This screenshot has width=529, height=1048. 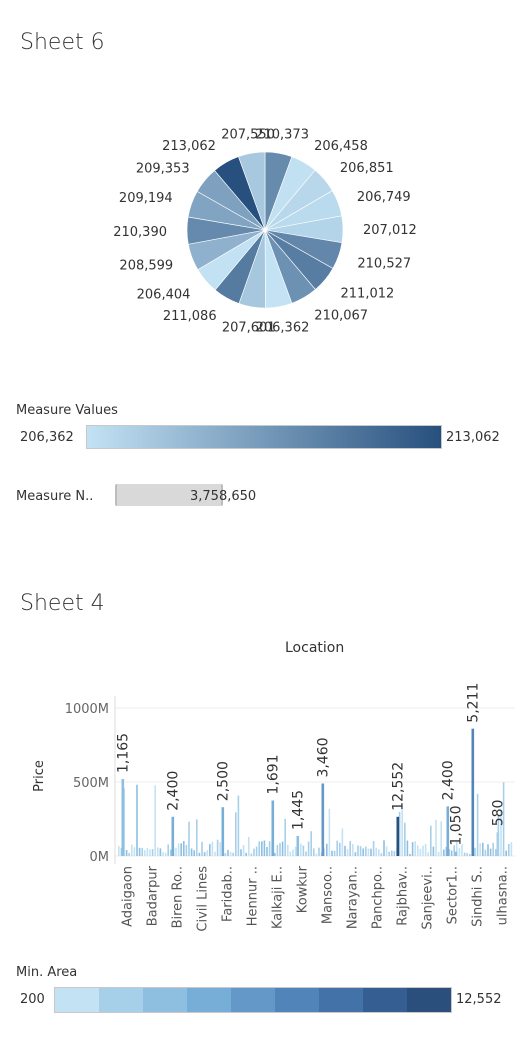 What do you see at coordinates (264, 437) in the screenshot?
I see `measure-values-gradient` at bounding box center [264, 437].